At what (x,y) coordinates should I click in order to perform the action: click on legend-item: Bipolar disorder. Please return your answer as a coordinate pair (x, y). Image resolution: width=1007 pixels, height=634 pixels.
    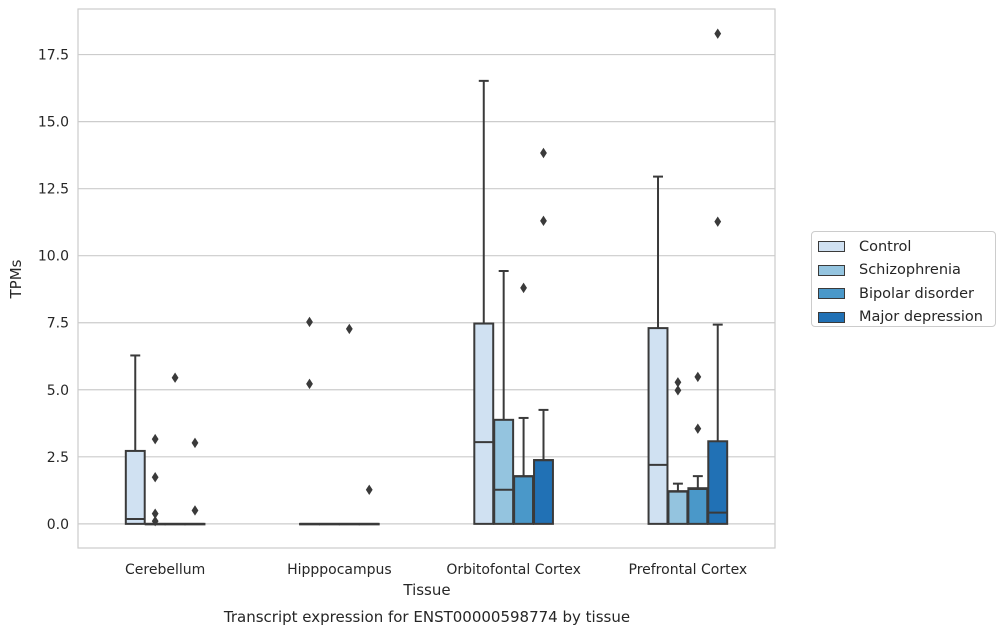
    Looking at the image, I should click on (906, 294).